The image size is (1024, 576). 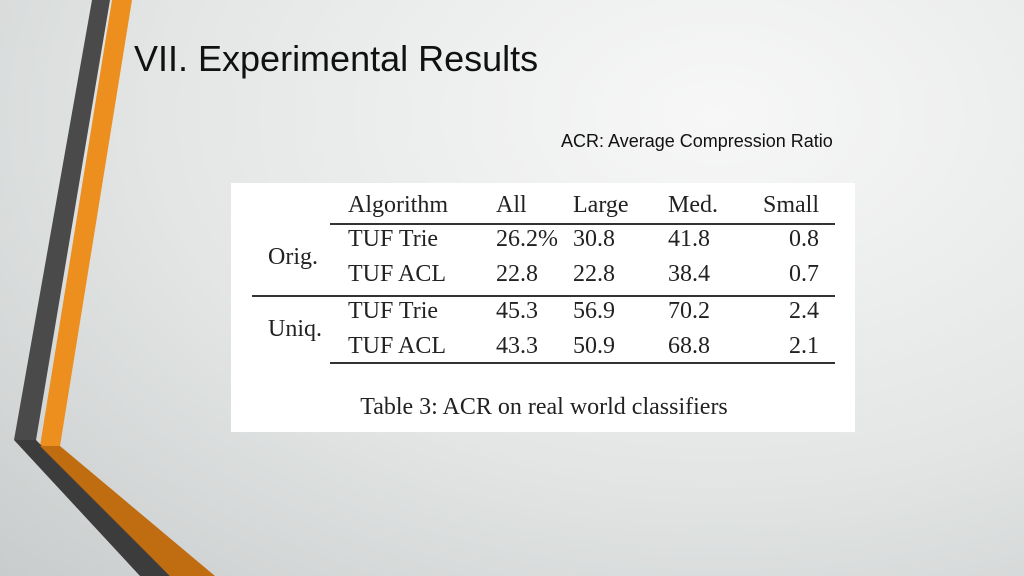 I want to click on table-cell: 2.4, so click(x=804, y=311).